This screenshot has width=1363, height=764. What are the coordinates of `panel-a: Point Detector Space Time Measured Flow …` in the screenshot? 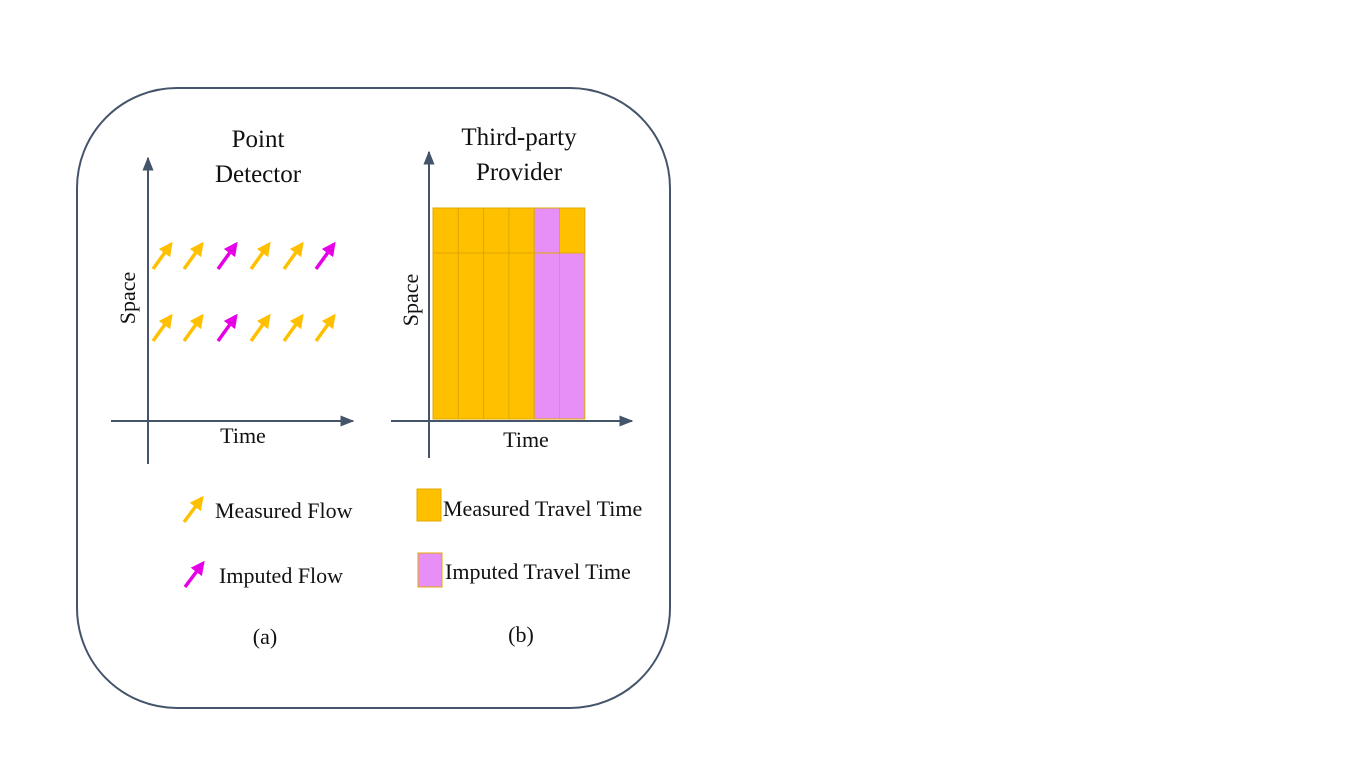 It's located at (233, 387).